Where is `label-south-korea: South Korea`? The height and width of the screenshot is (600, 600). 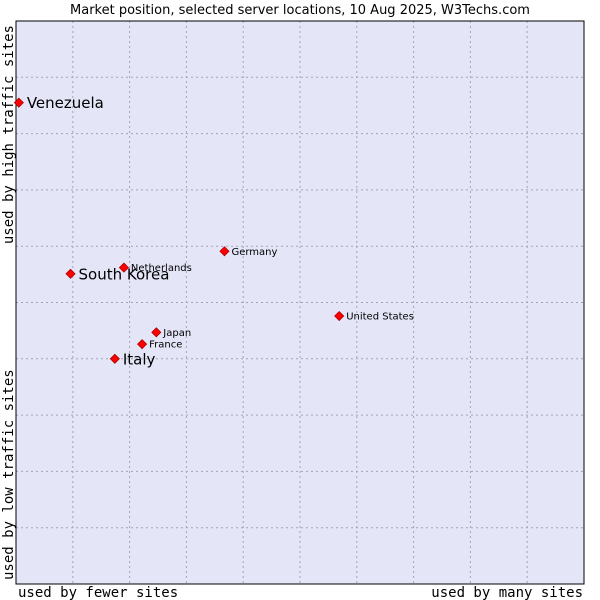
label-south-korea: South Korea is located at coordinates (124, 274).